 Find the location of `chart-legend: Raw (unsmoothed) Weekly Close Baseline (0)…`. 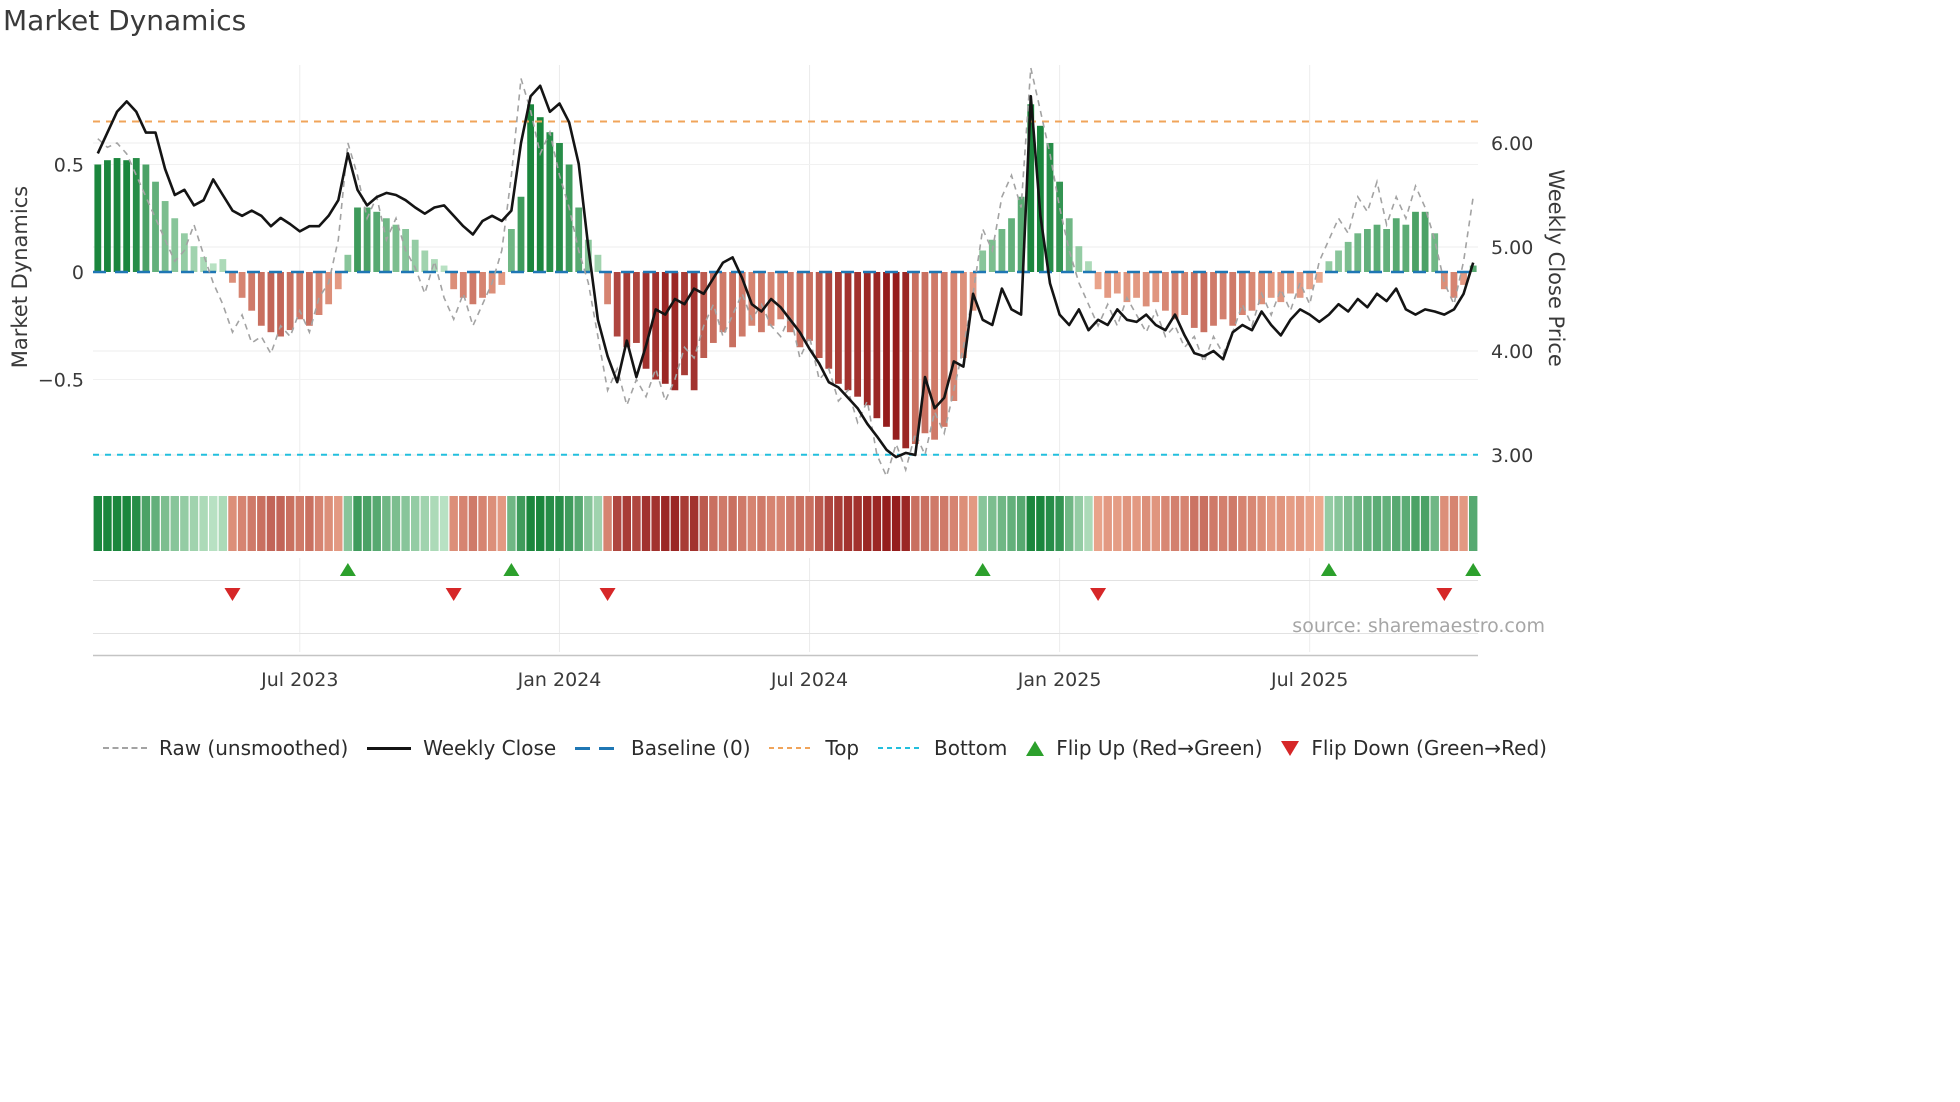

chart-legend: Raw (unsmoothed) Weekly Close Baseline (0)… is located at coordinates (825, 748).